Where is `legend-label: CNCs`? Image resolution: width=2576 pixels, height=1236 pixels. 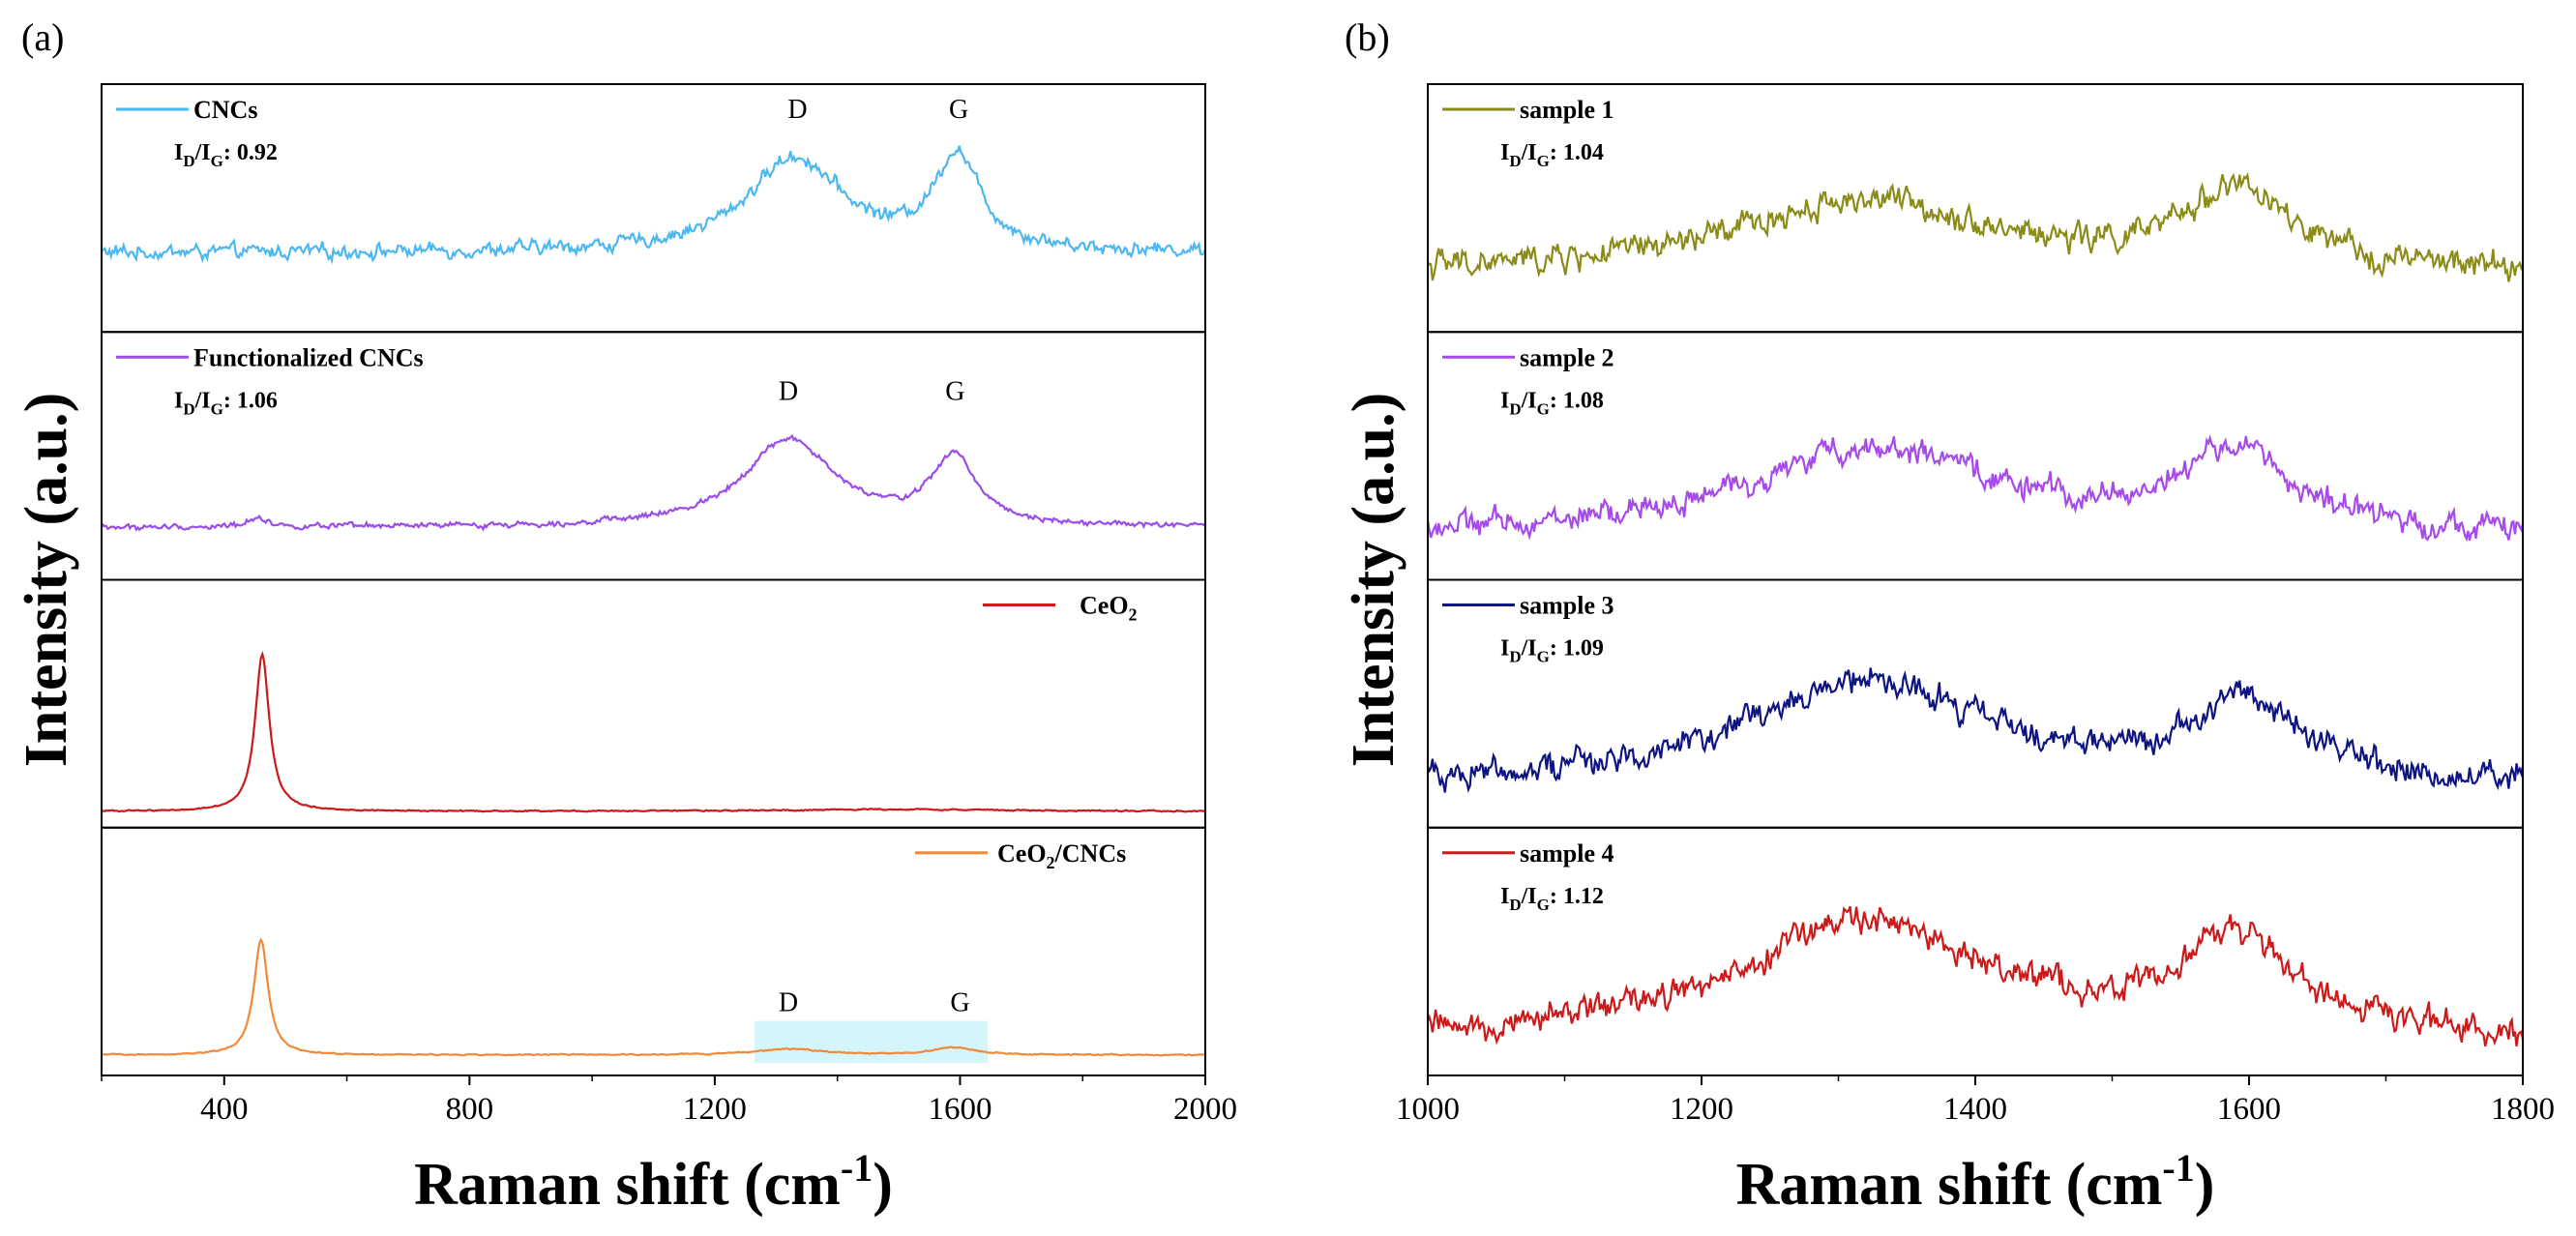 legend-label: CNCs is located at coordinates (225, 110).